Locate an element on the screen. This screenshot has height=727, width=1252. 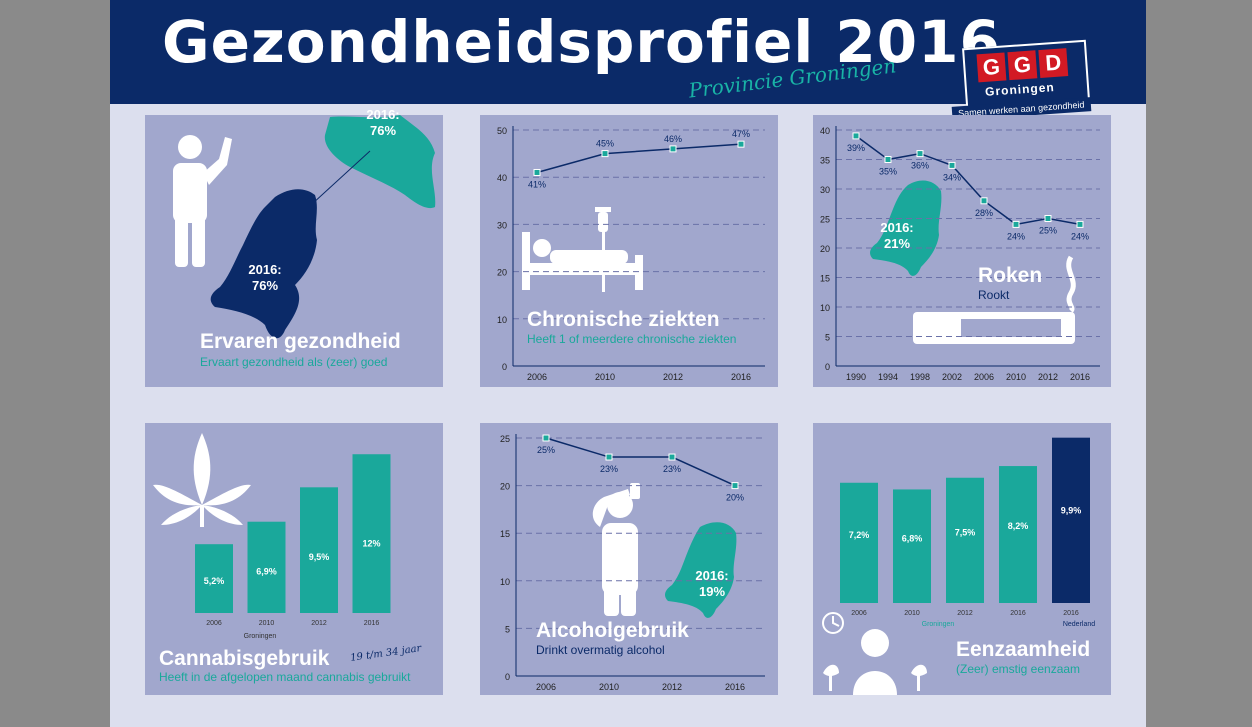
data-label: 23% is located at coordinates (672, 469).